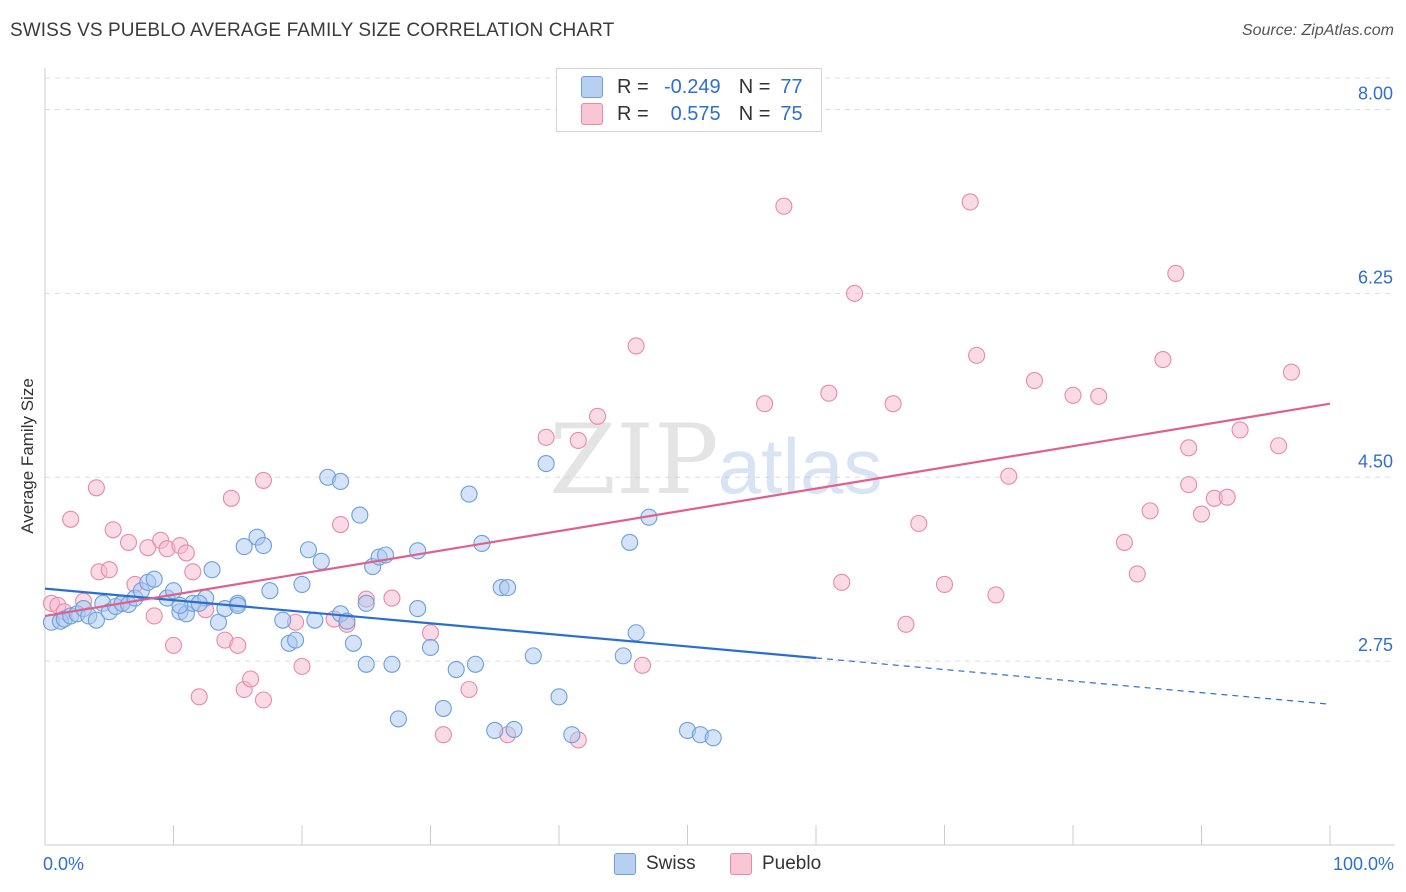 The height and width of the screenshot is (892, 1406). I want to click on bottom-legend-swiss: Swiss, so click(655, 864).